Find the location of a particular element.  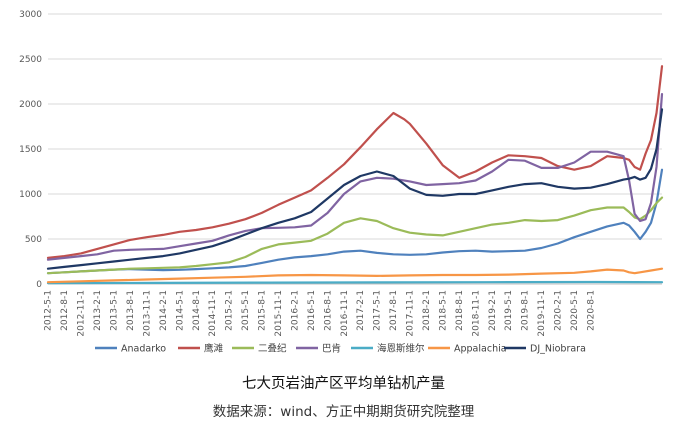

legend-label-1: 鹰滩 is located at coordinates (214, 349).